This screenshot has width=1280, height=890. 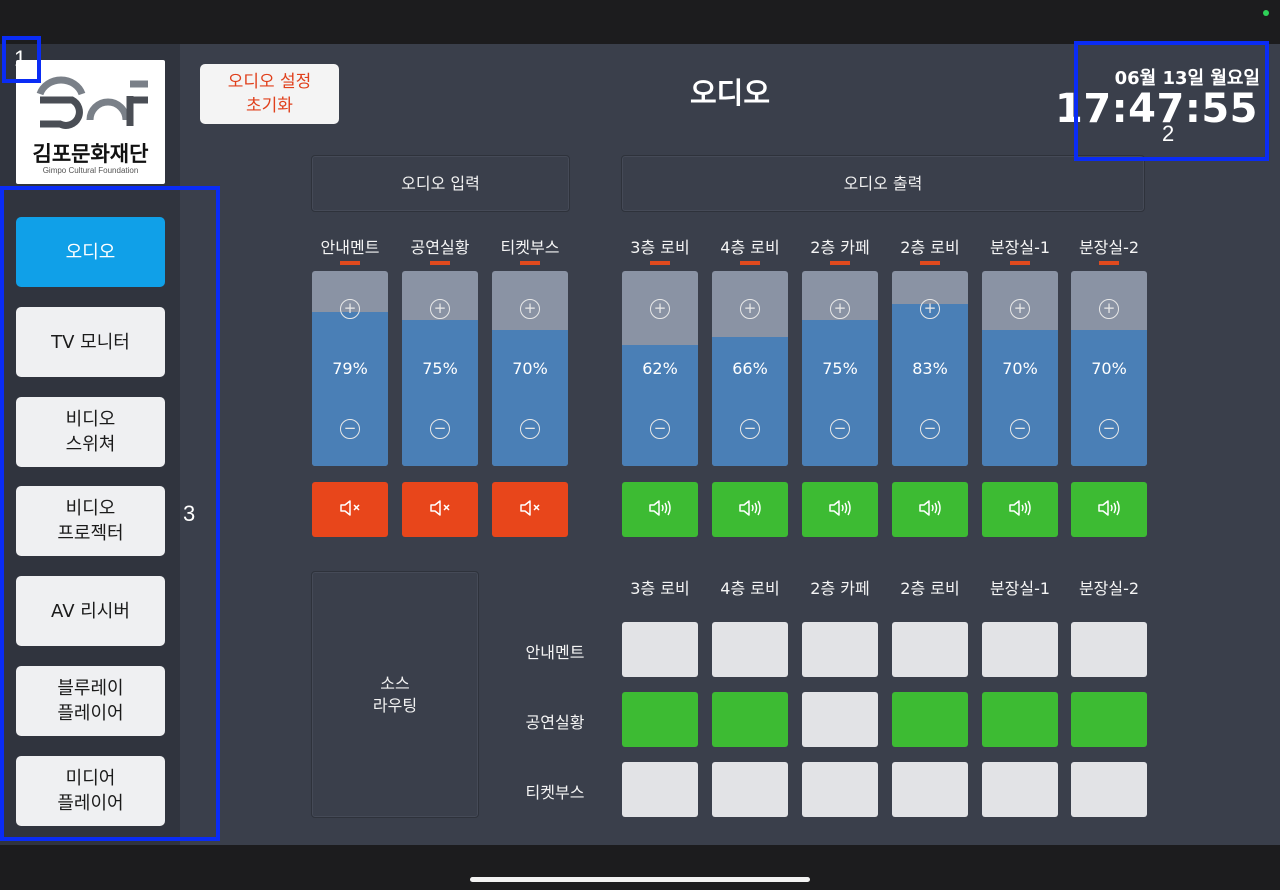 What do you see at coordinates (1168, 133) in the screenshot?
I see `annotation-label-2: 2` at bounding box center [1168, 133].